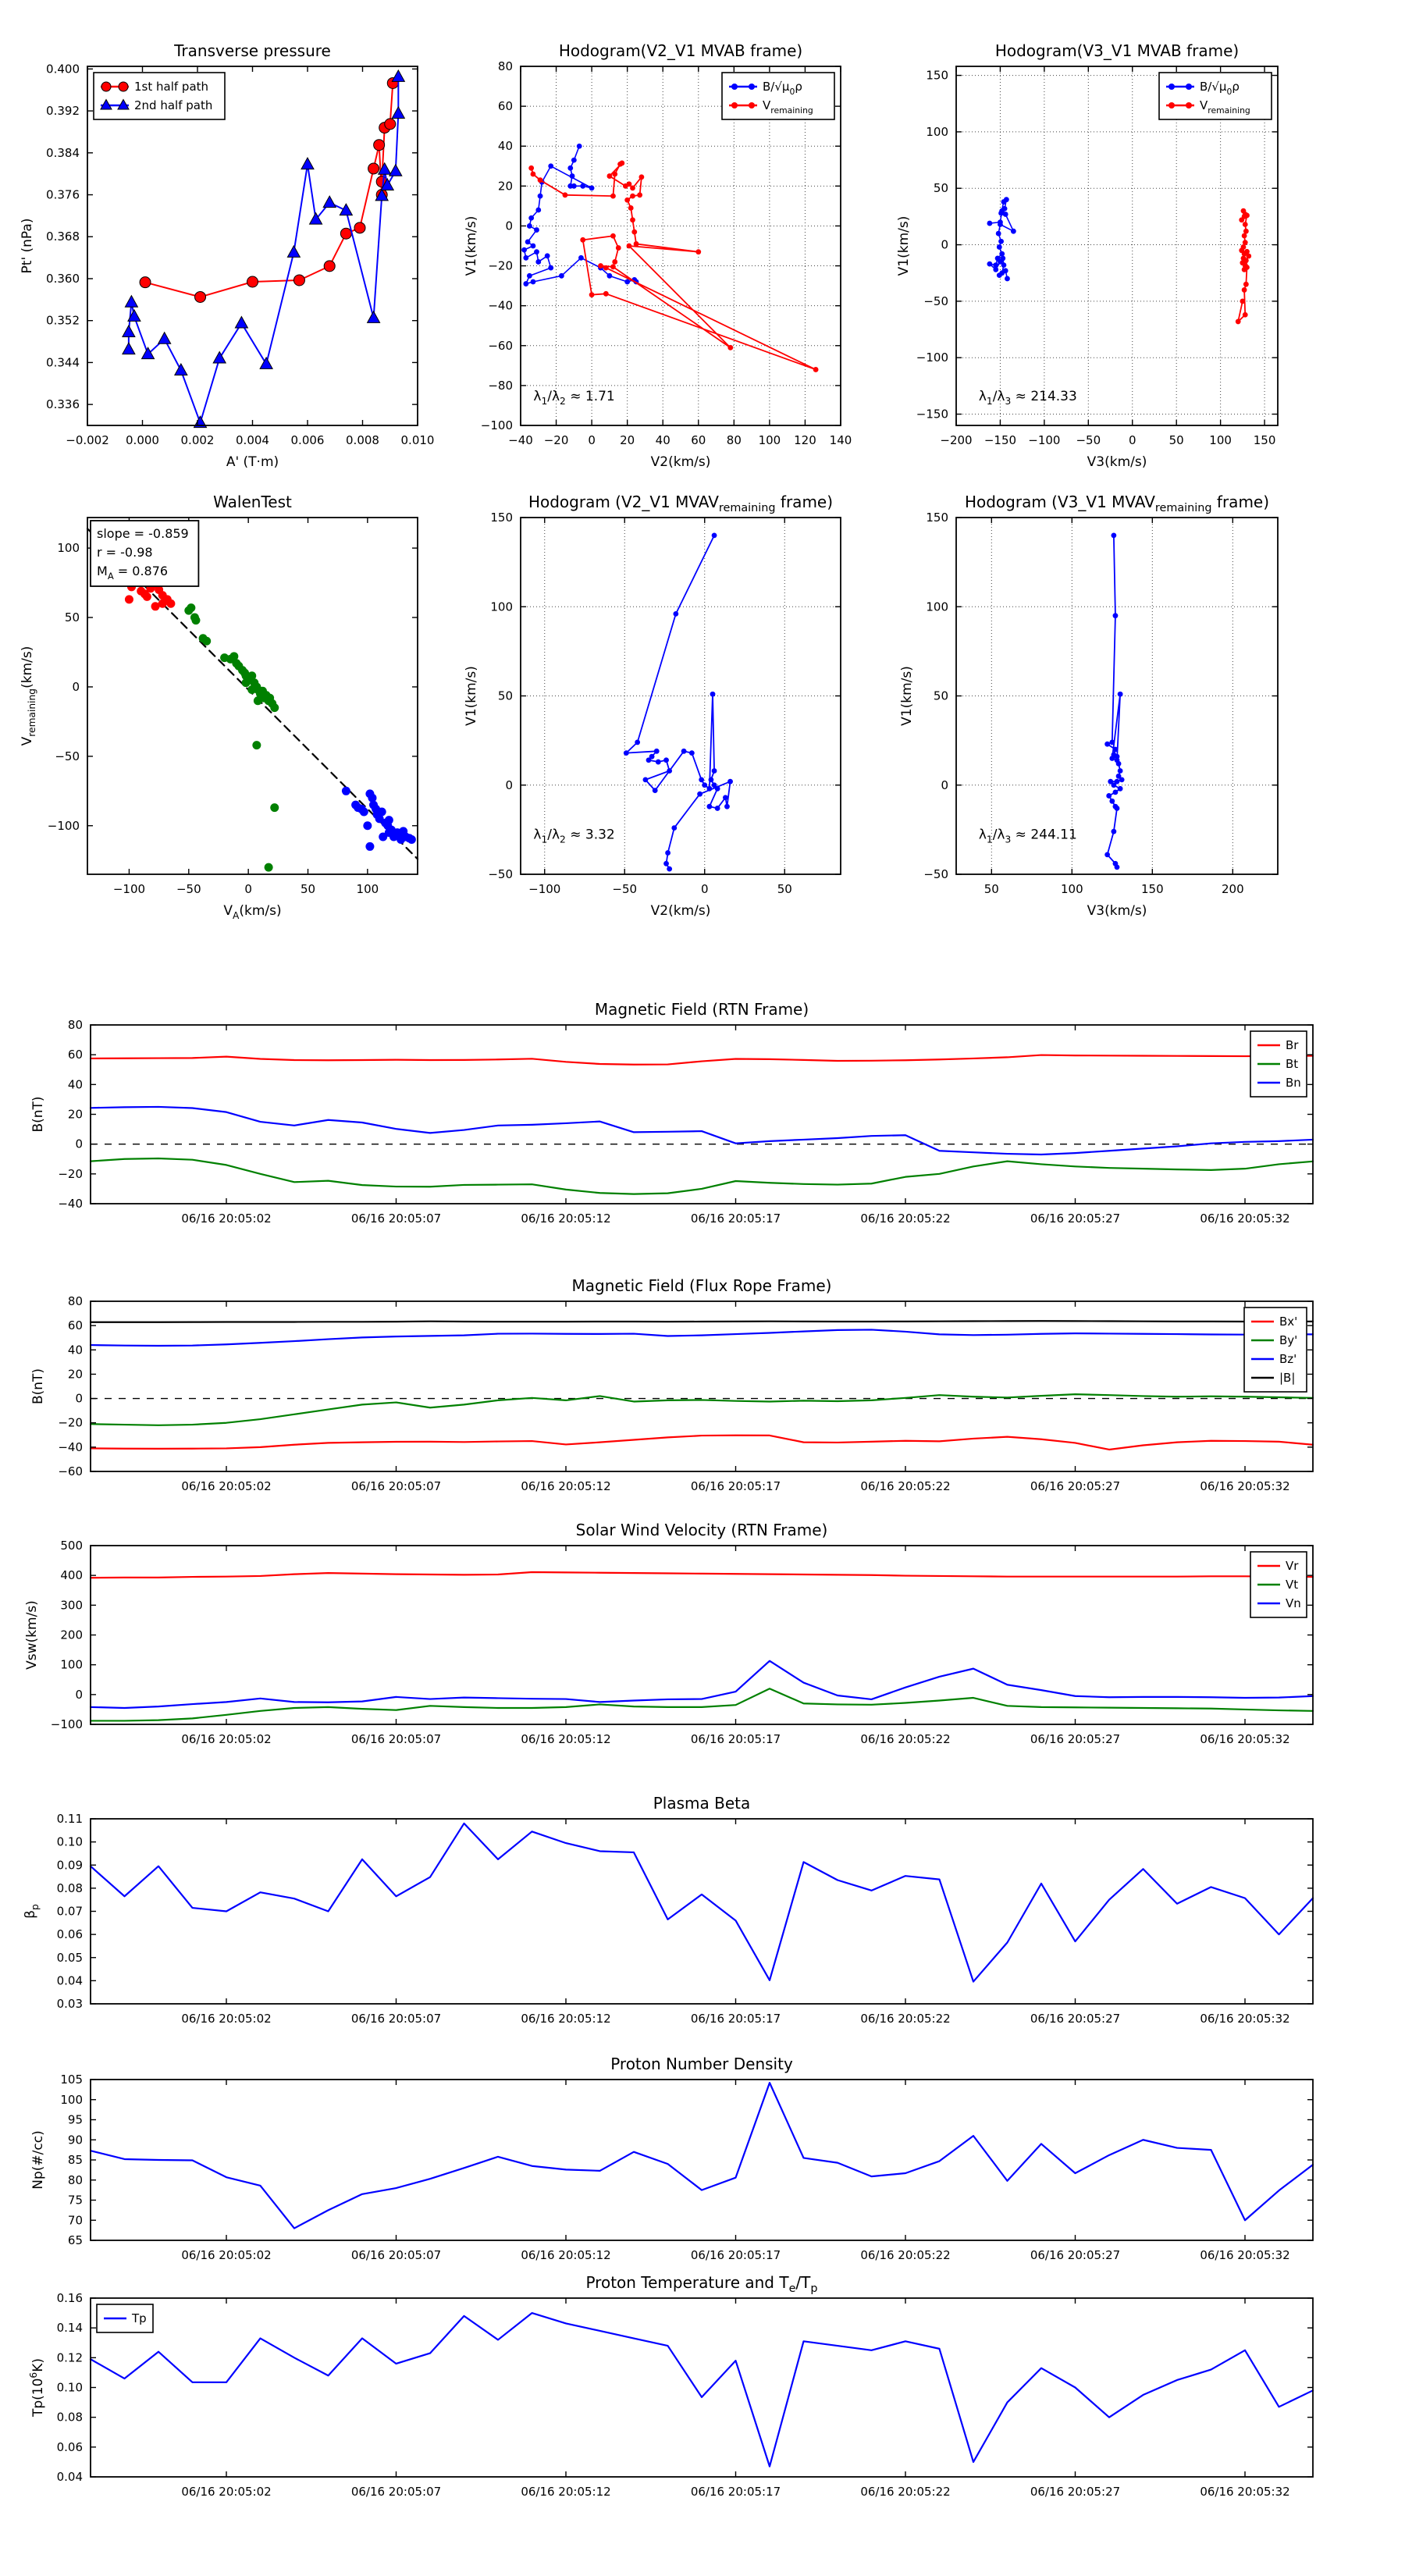 The height and width of the screenshot is (2576, 1405). What do you see at coordinates (1293, 1083) in the screenshot?
I see `legend-label: Bn` at bounding box center [1293, 1083].